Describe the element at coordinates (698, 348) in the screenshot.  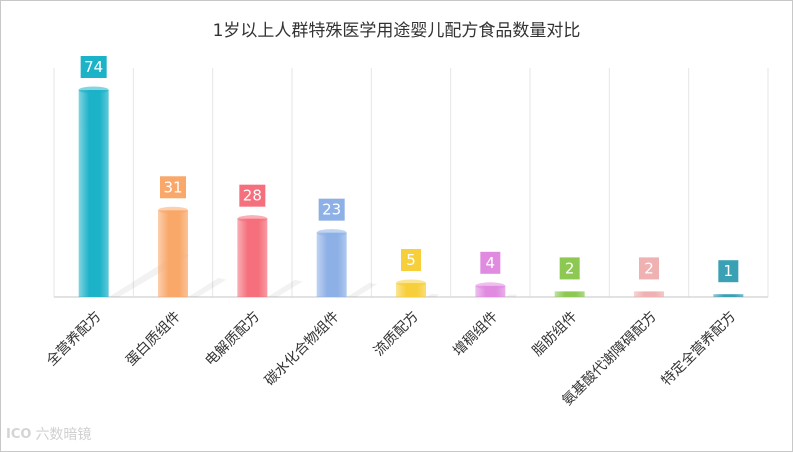
I see `x-tick-label: 特定全营养配方` at that location.